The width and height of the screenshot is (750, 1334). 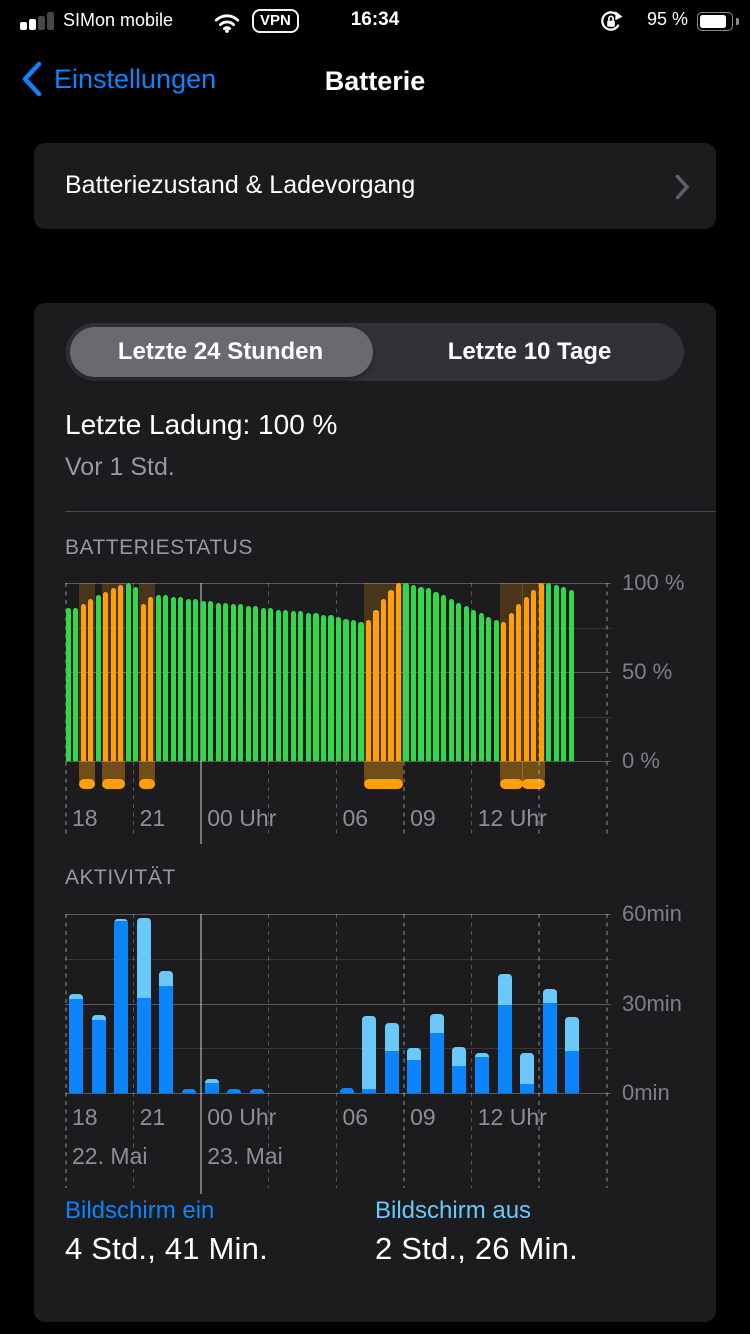 What do you see at coordinates (646, 1092) in the screenshot?
I see `y-axis-label: 0min` at bounding box center [646, 1092].